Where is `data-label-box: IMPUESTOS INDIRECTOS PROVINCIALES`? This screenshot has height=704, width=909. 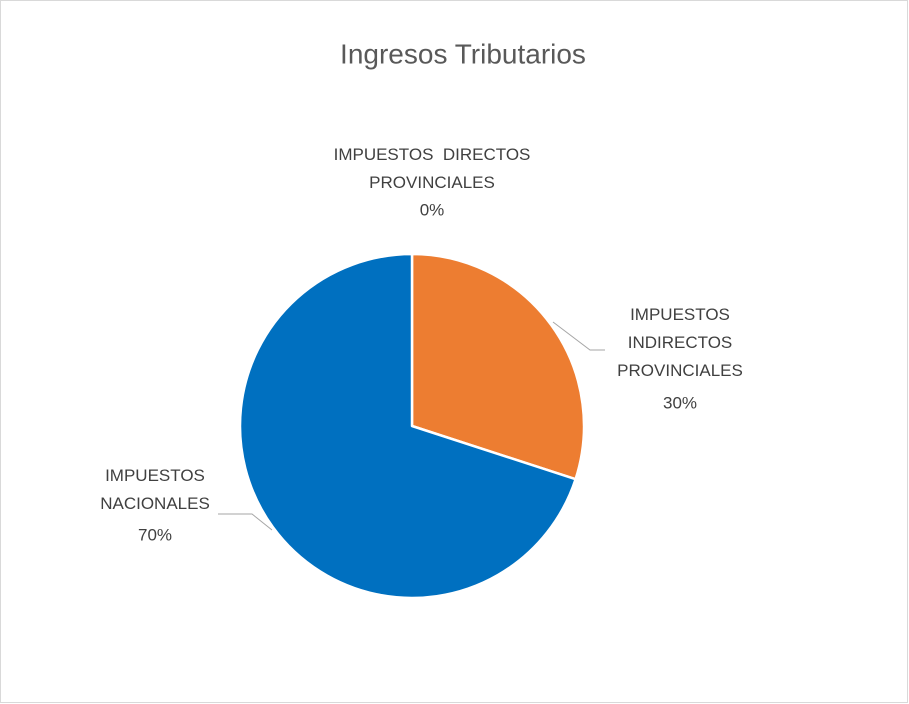 data-label-box: IMPUESTOS INDIRECTOS PROVINCIALES is located at coordinates (680, 342).